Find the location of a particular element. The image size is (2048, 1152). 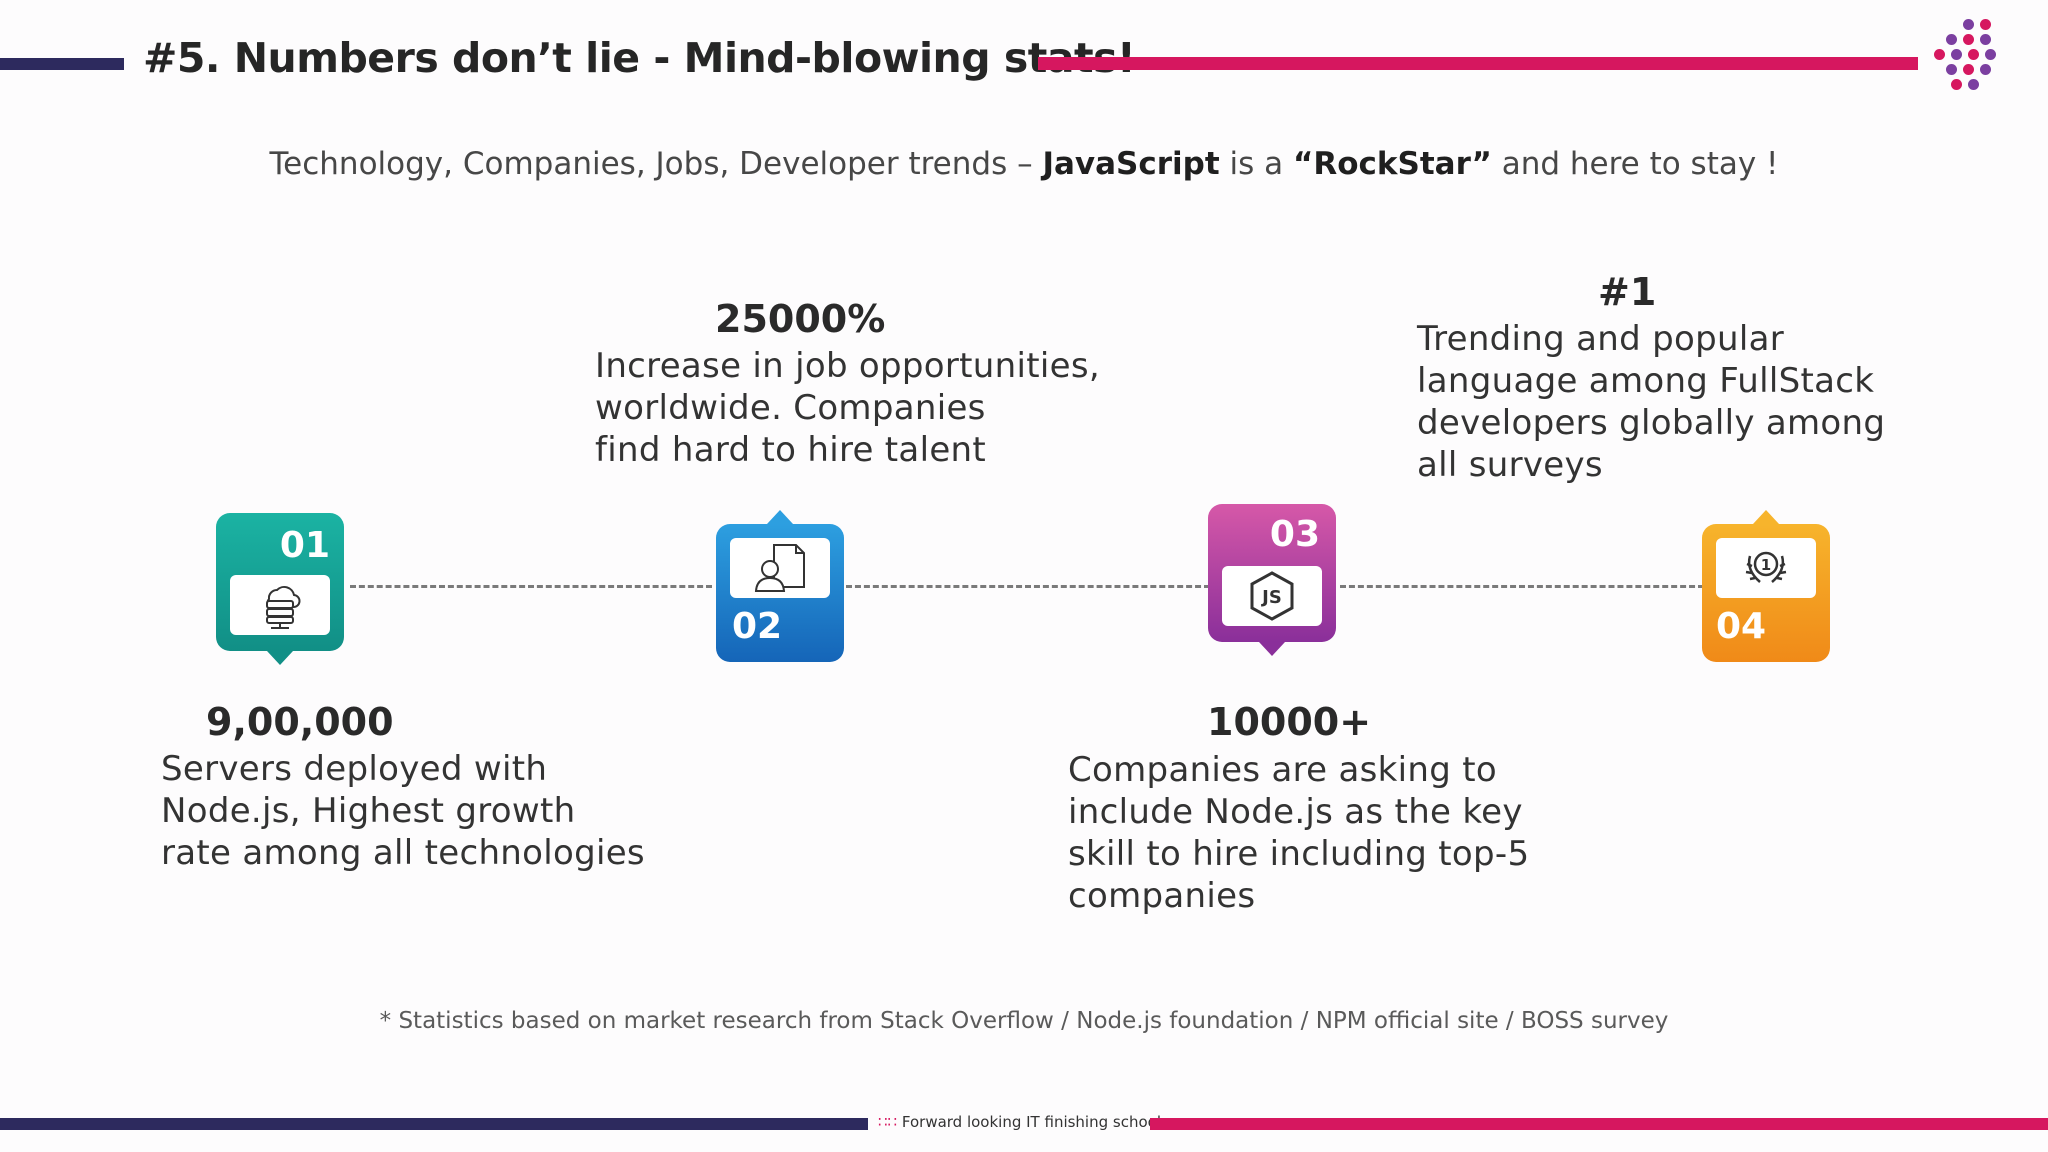

subtitle-javascript: JavaScript is located at coordinates (1131, 164).